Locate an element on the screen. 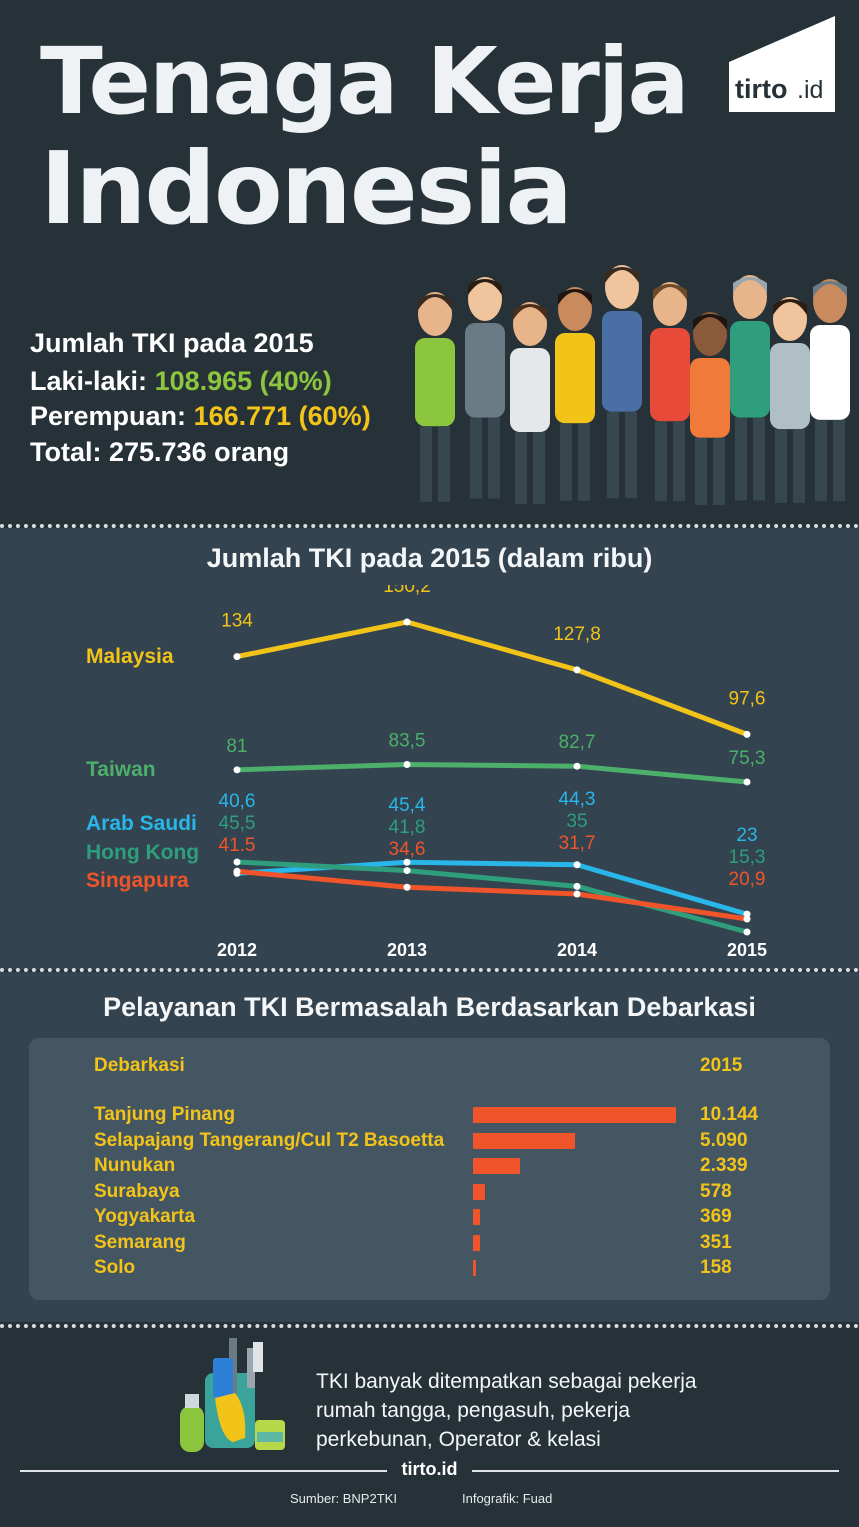 This screenshot has height=1527, width=859. series-taiwan: 81 83,5 82,7 75,3 is located at coordinates (496, 758).